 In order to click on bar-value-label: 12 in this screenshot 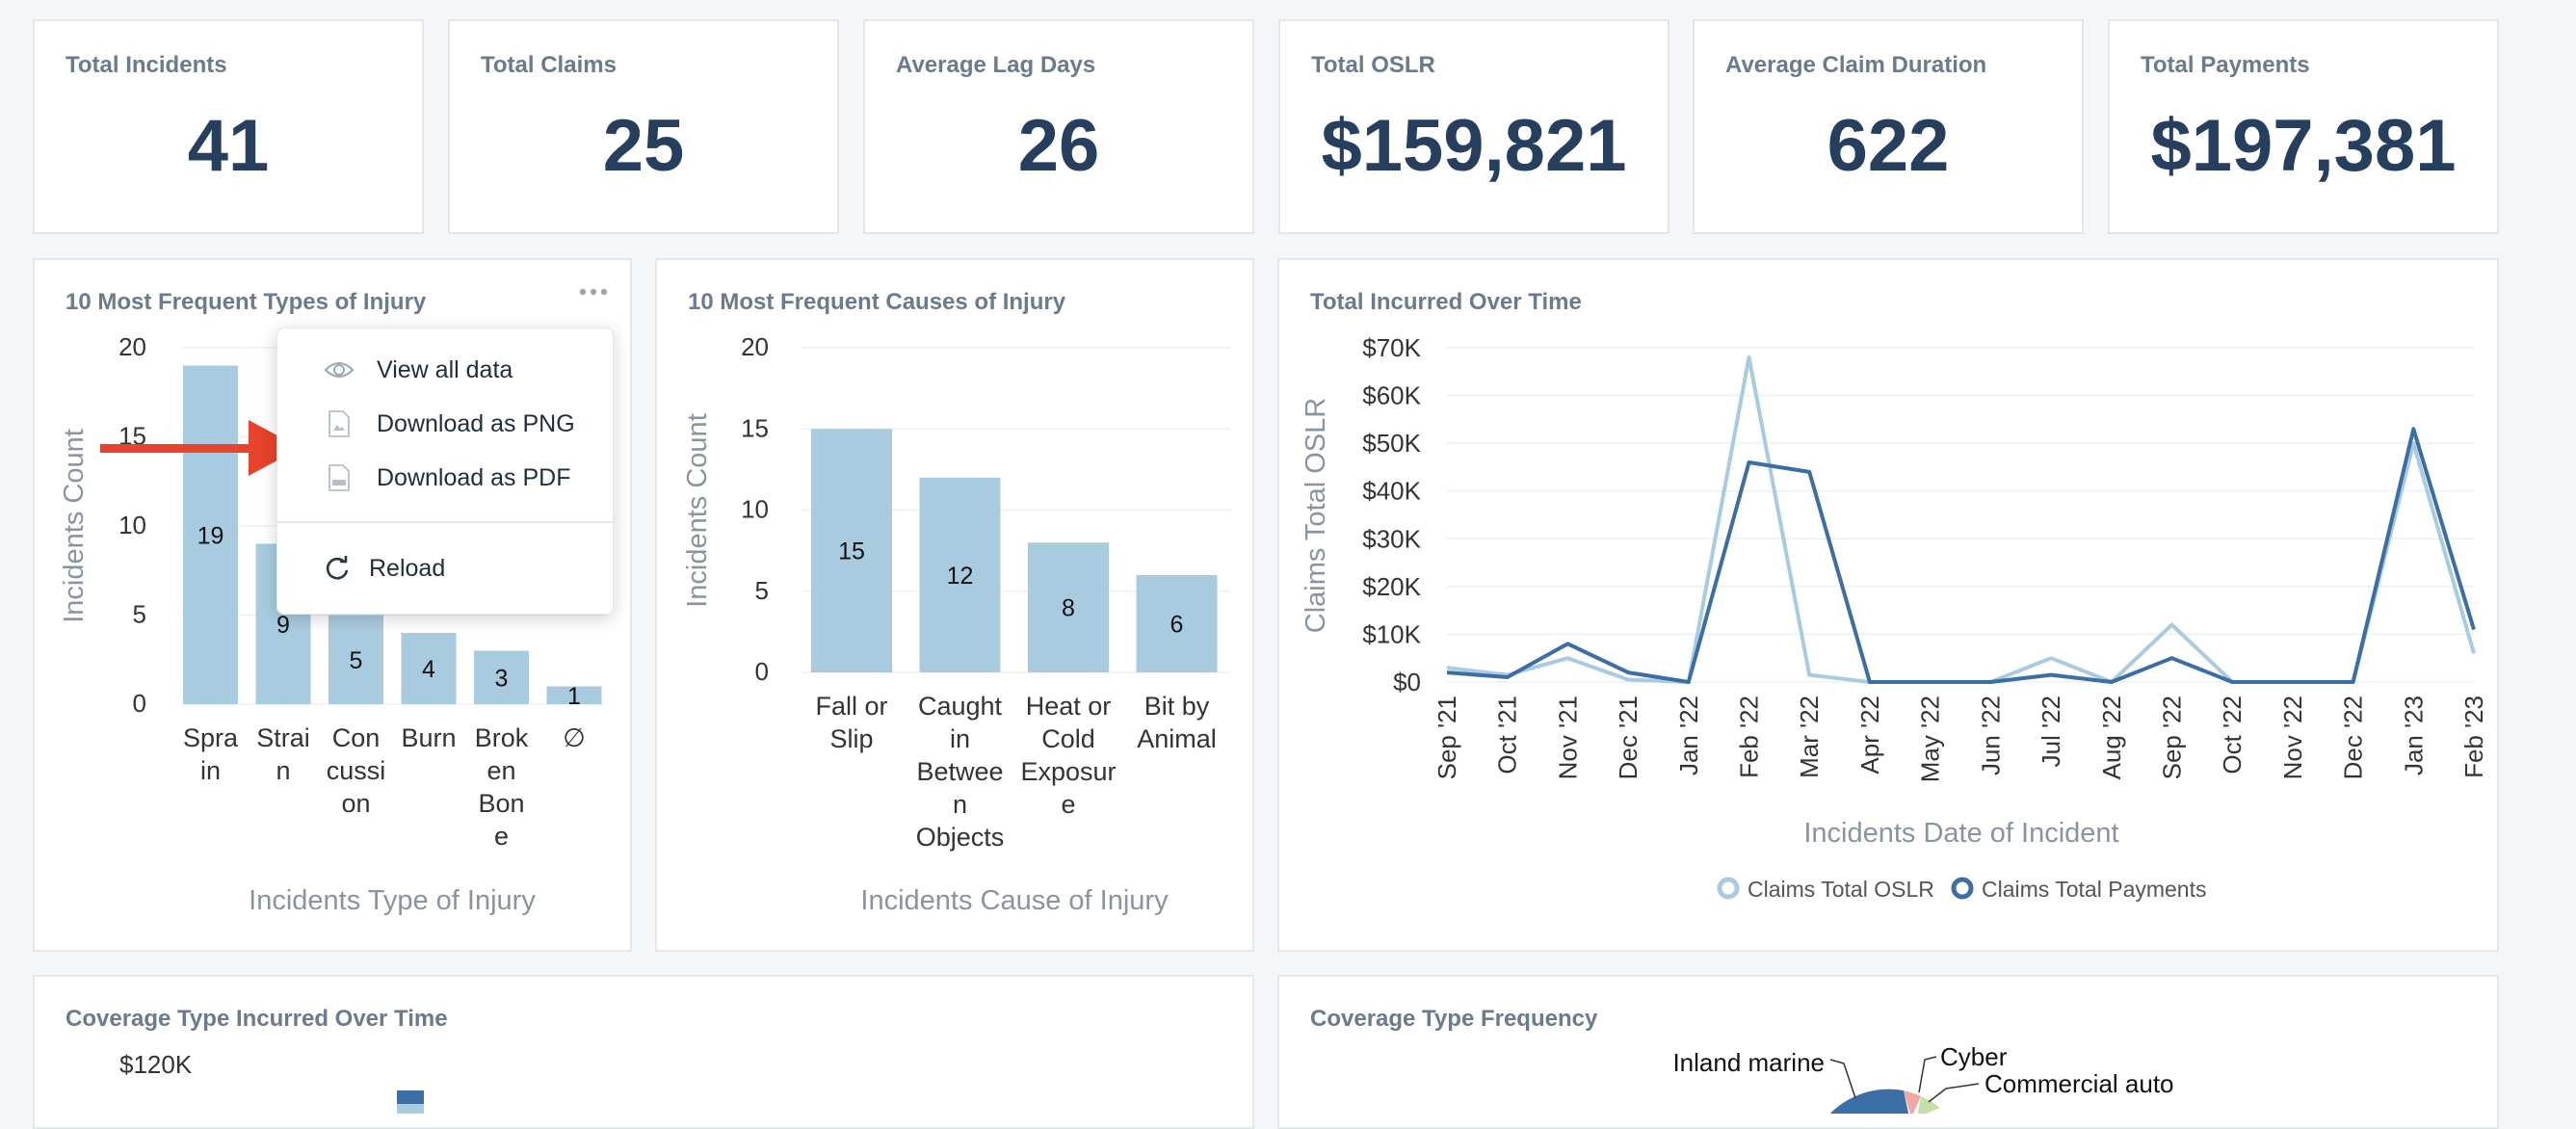, I will do `click(960, 576)`.